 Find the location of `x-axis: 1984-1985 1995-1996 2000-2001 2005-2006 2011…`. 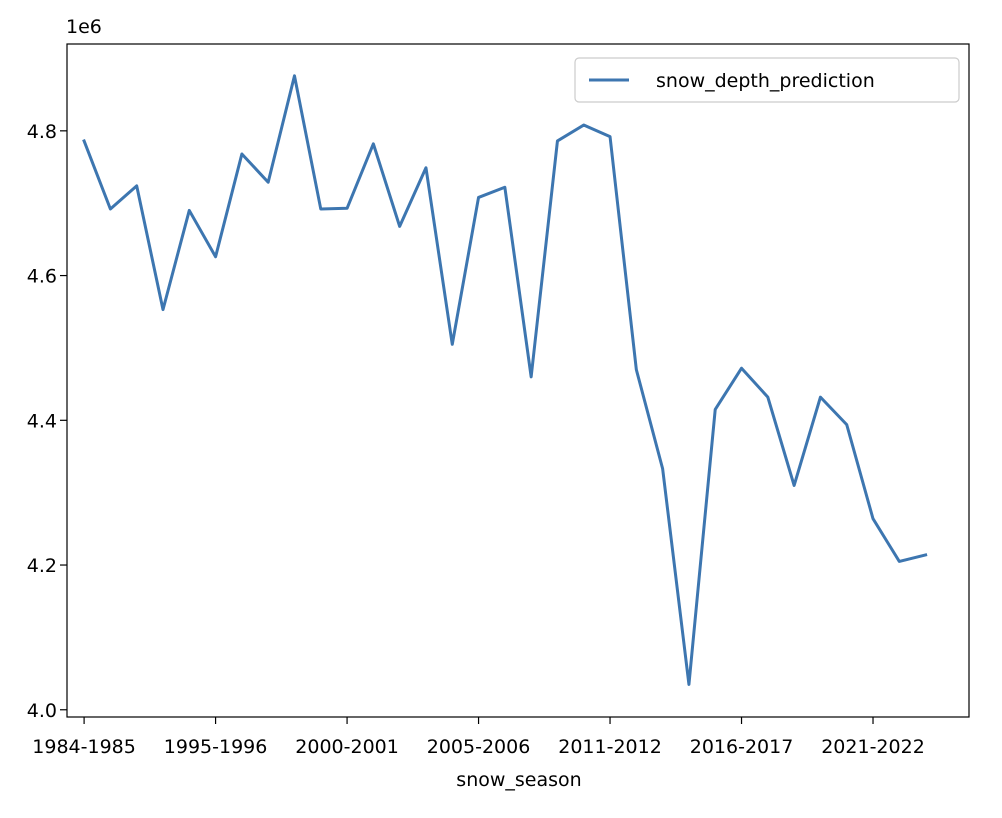

x-axis: 1984-1985 1995-1996 2000-2001 2005-2006 2011… is located at coordinates (478, 737).